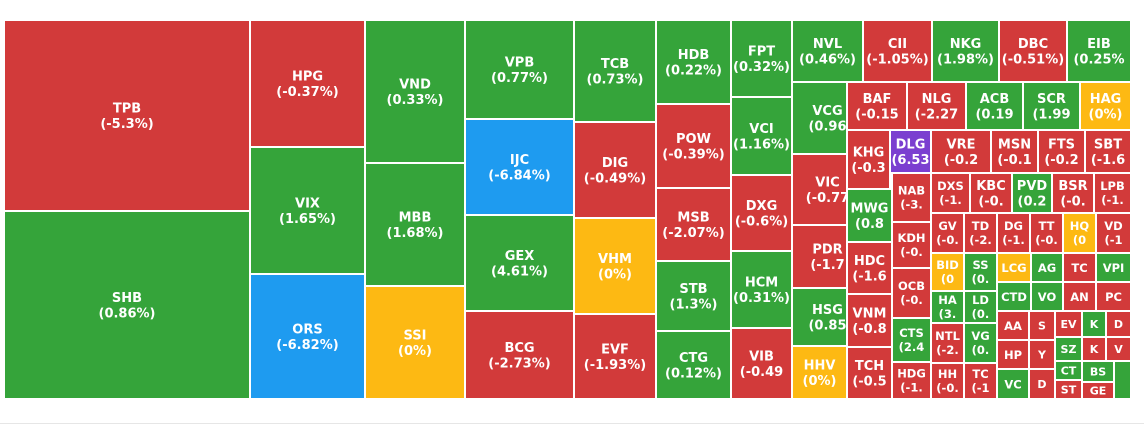 The height and width of the screenshot is (426, 1144). I want to click on tile-rect-vnd, so click(415, 91).